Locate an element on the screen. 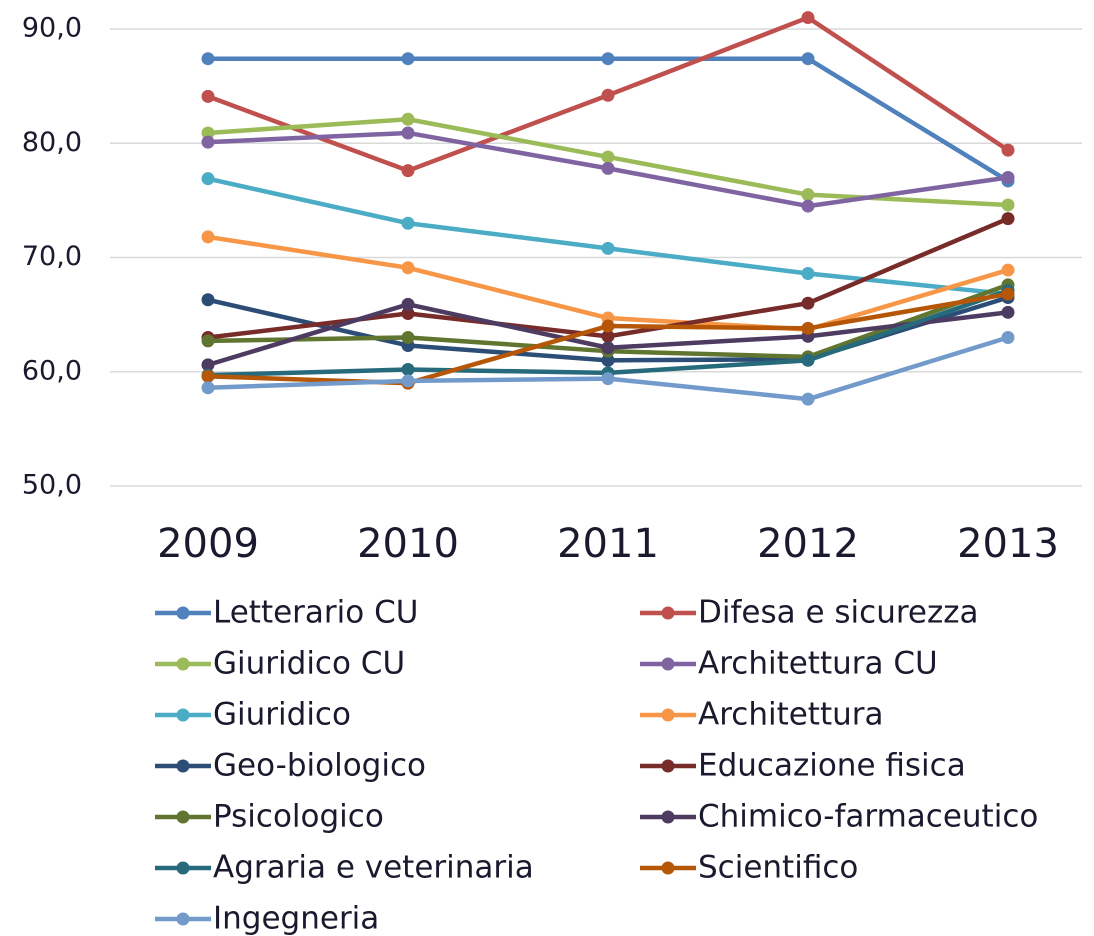 This screenshot has width=1094, height=936. legend-label: Geo-biologico is located at coordinates (319, 766).